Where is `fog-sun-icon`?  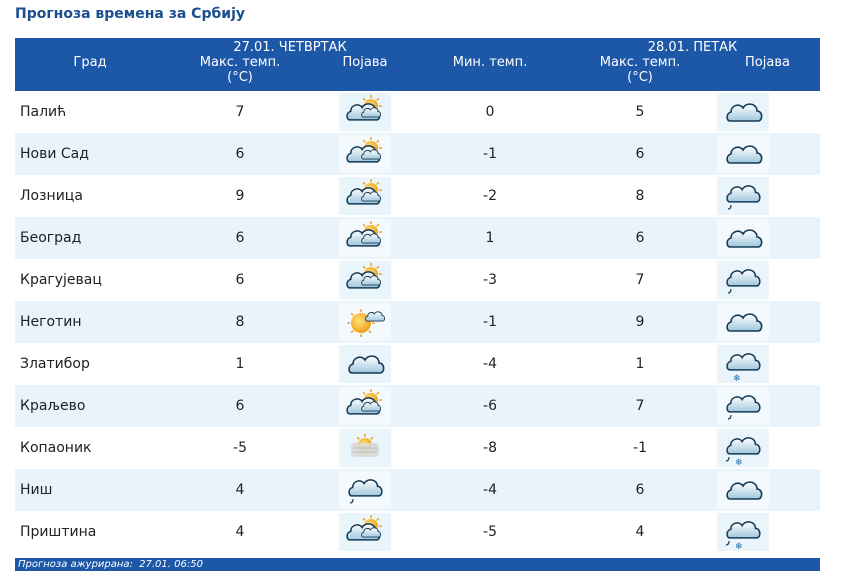
fog-sun-icon is located at coordinates (365, 448).